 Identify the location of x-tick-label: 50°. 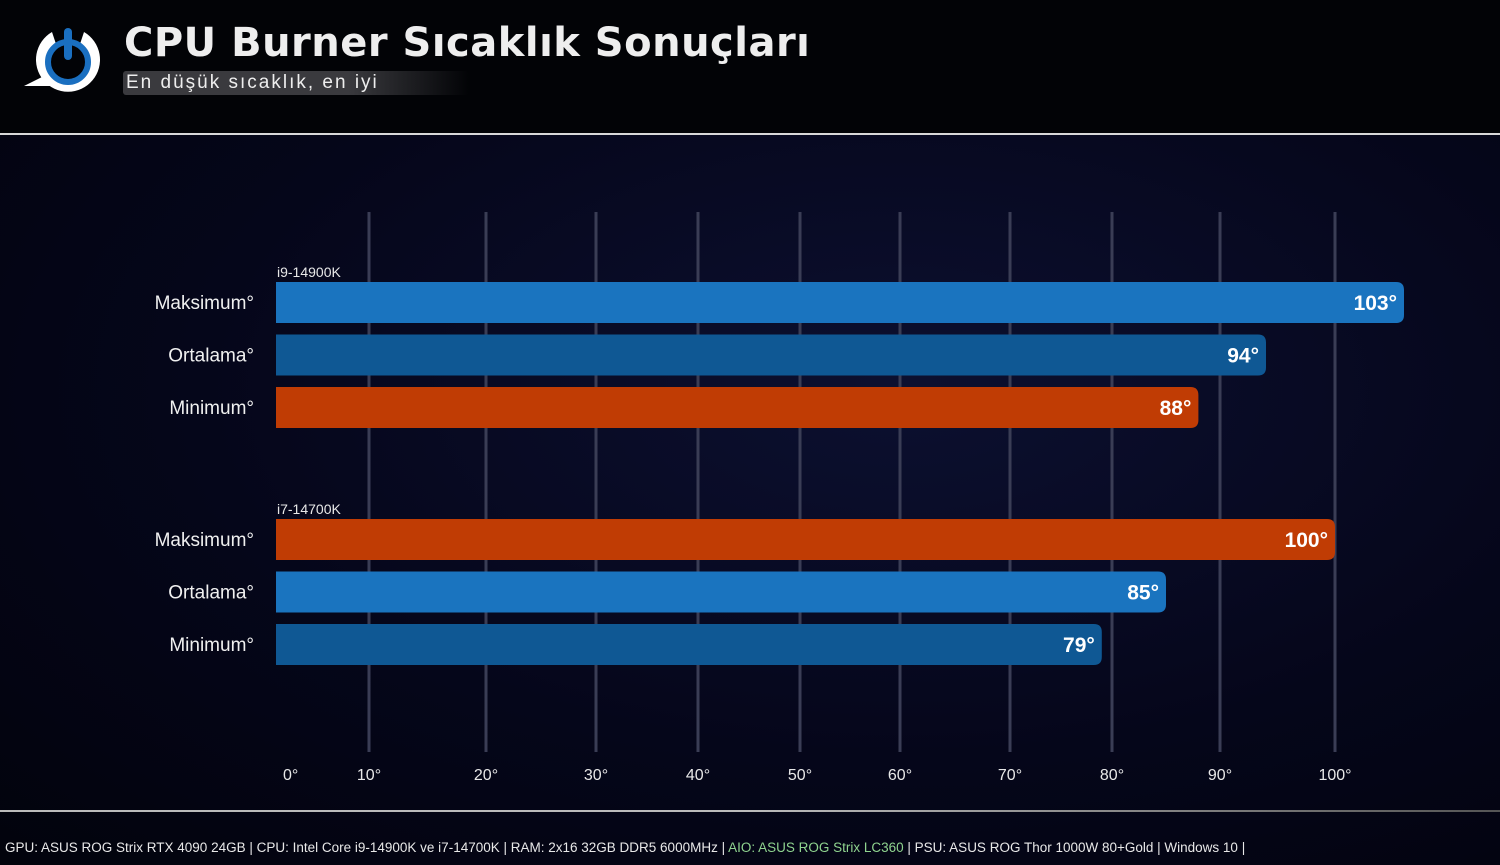
(800, 775).